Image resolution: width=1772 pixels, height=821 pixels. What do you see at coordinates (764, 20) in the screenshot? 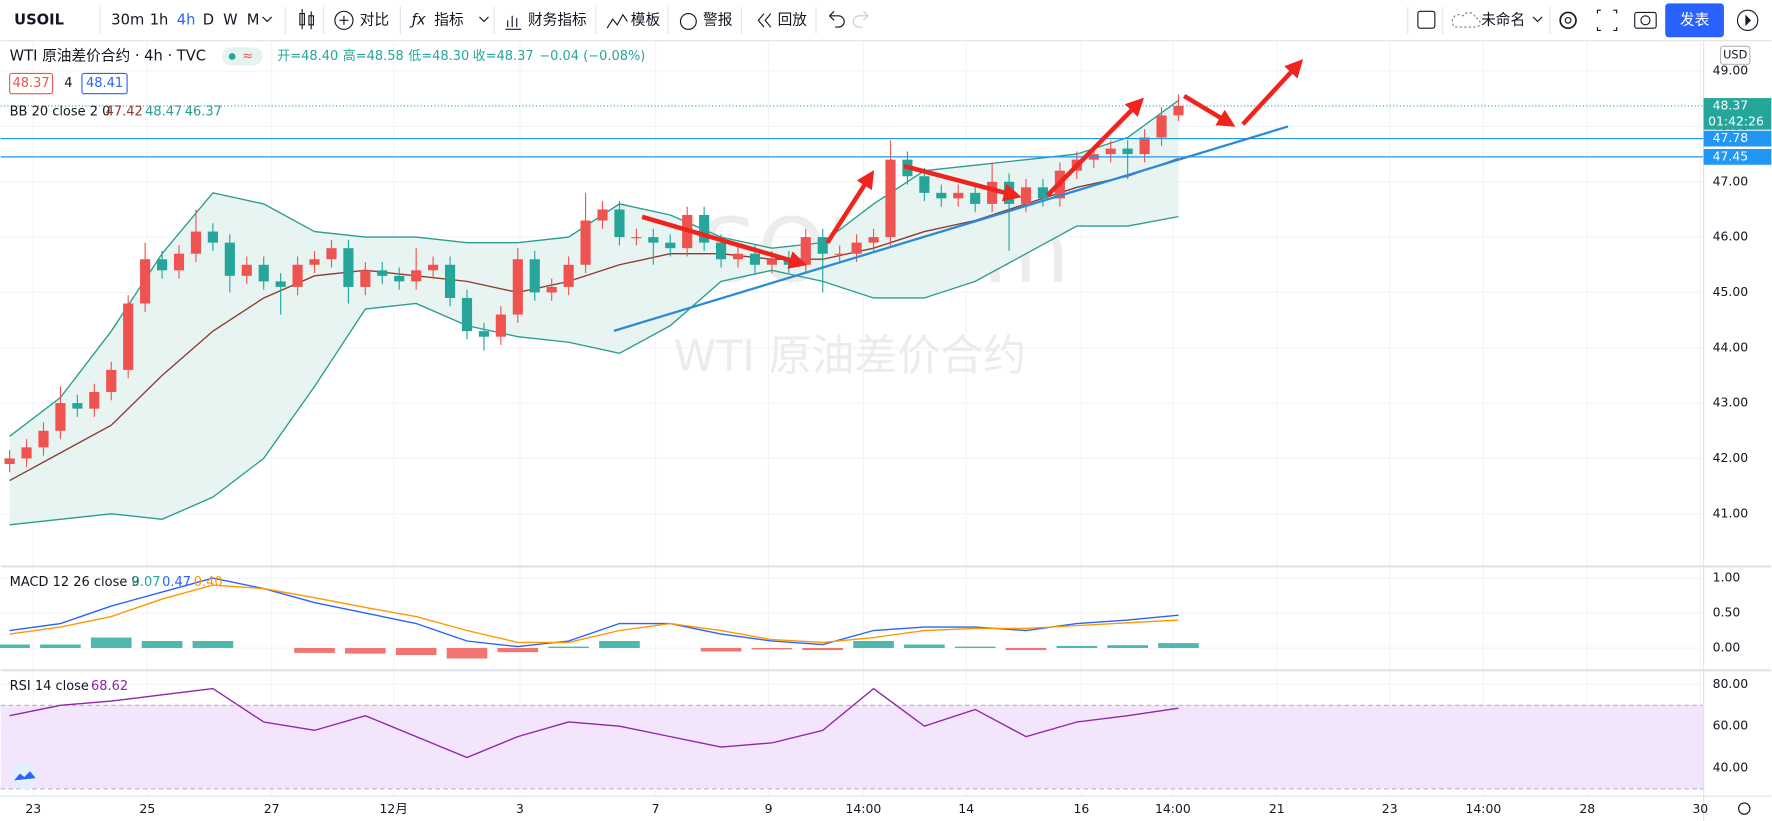
I see `replay-icon` at bounding box center [764, 20].